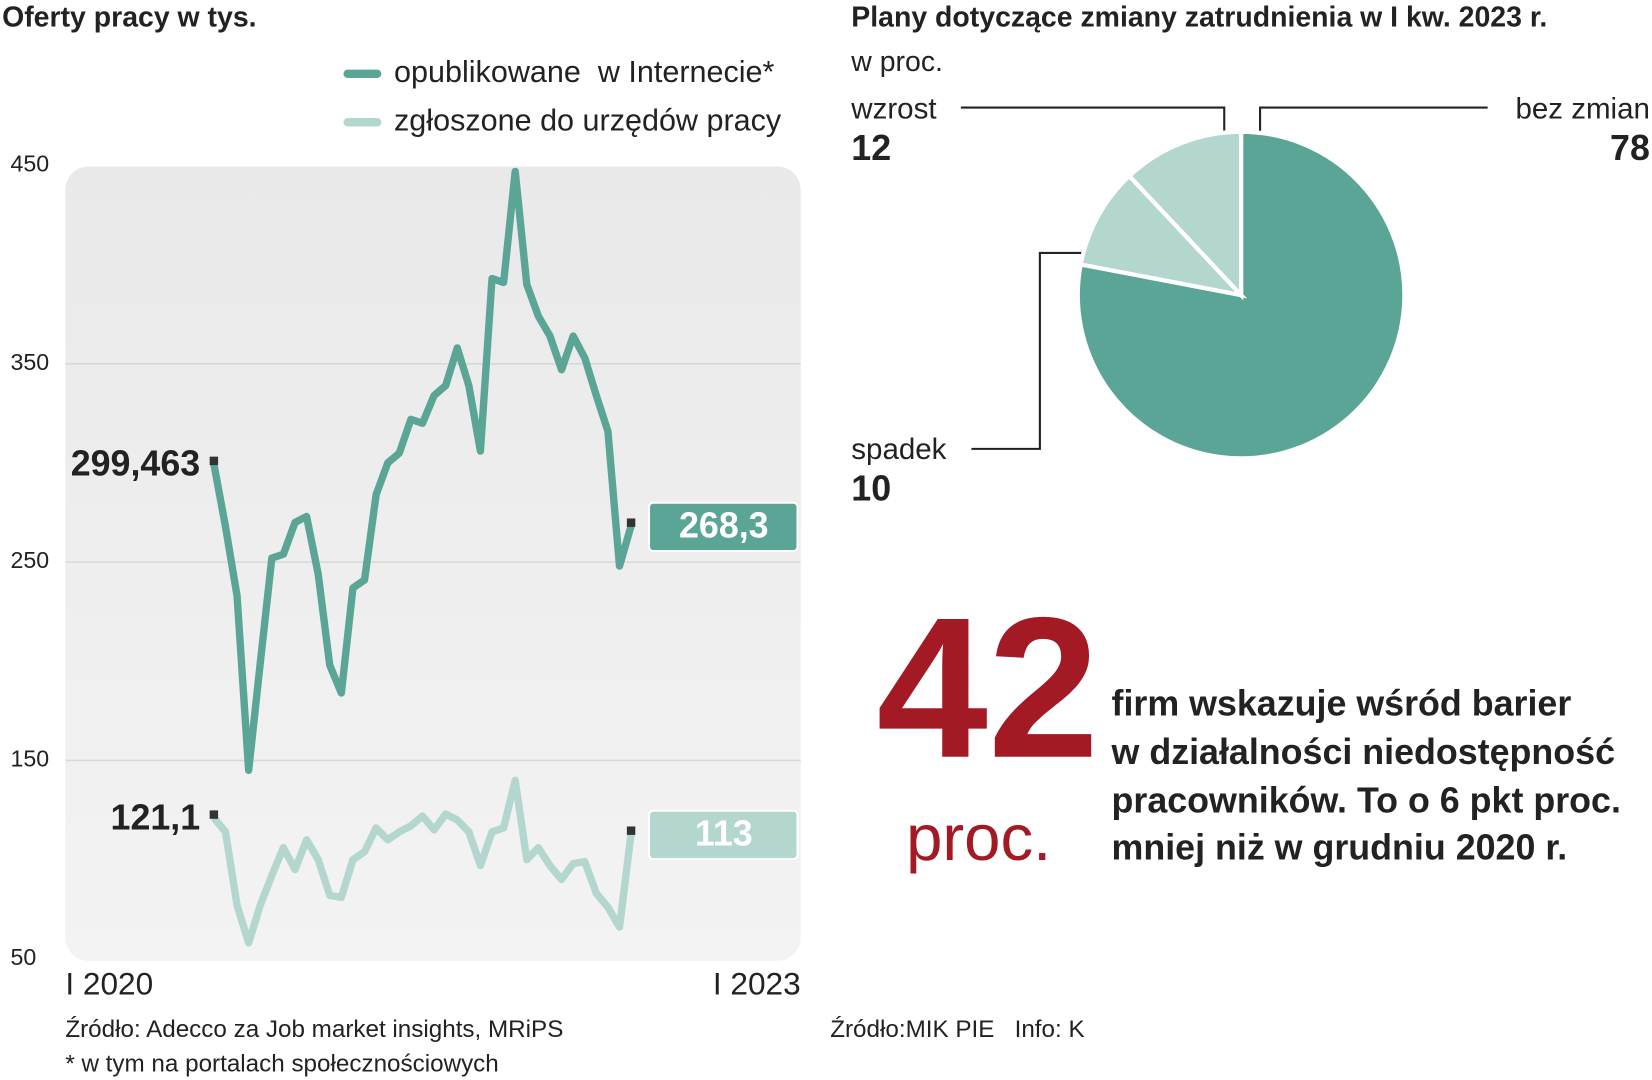 This screenshot has width=1652, height=1080. Describe the element at coordinates (957, 1029) in the screenshot. I see `source: Źródło:MIK PIE Info: K` at that location.